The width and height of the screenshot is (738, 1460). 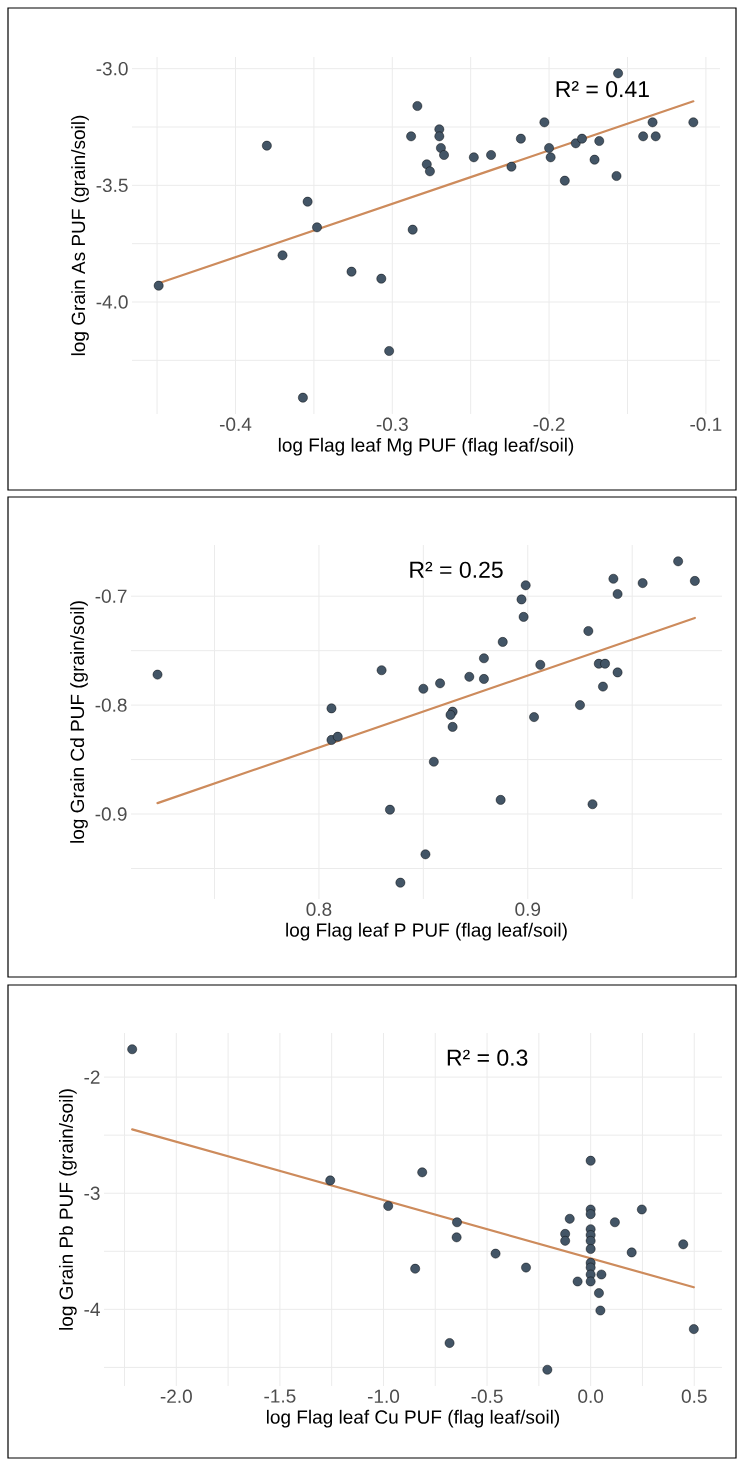 What do you see at coordinates (426, 446) in the screenshot?
I see `x-axis-title: log Flag leaf Mg PUF (flag leaf/soil)` at bounding box center [426, 446].